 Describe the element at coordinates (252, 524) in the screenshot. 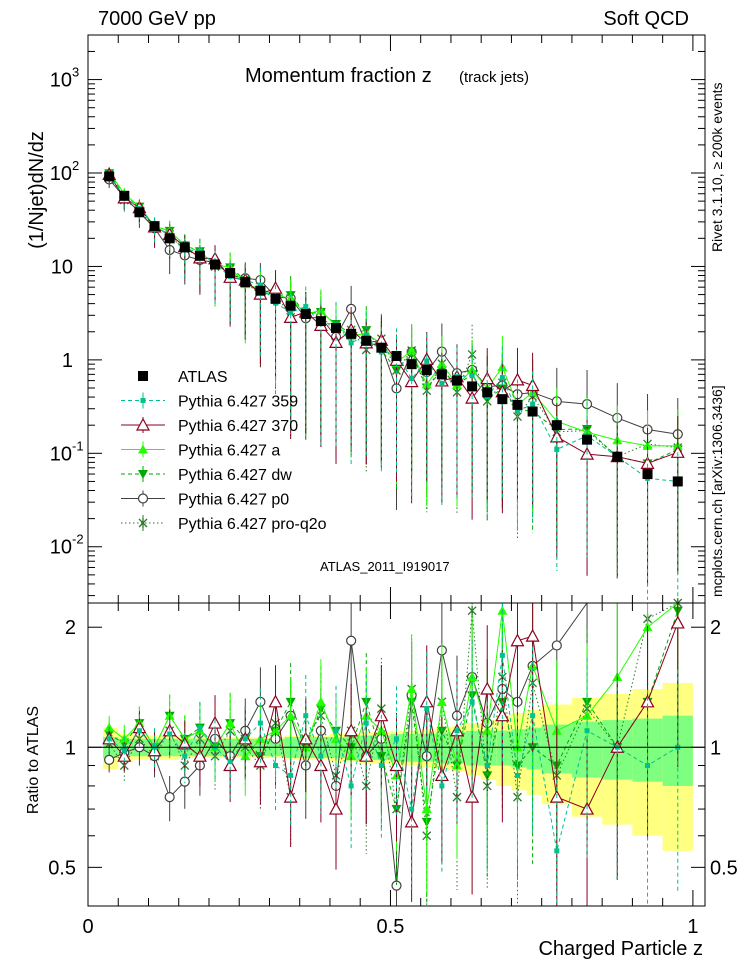

I see `legend-label: Pythia 6.427 pro-q2o` at that location.